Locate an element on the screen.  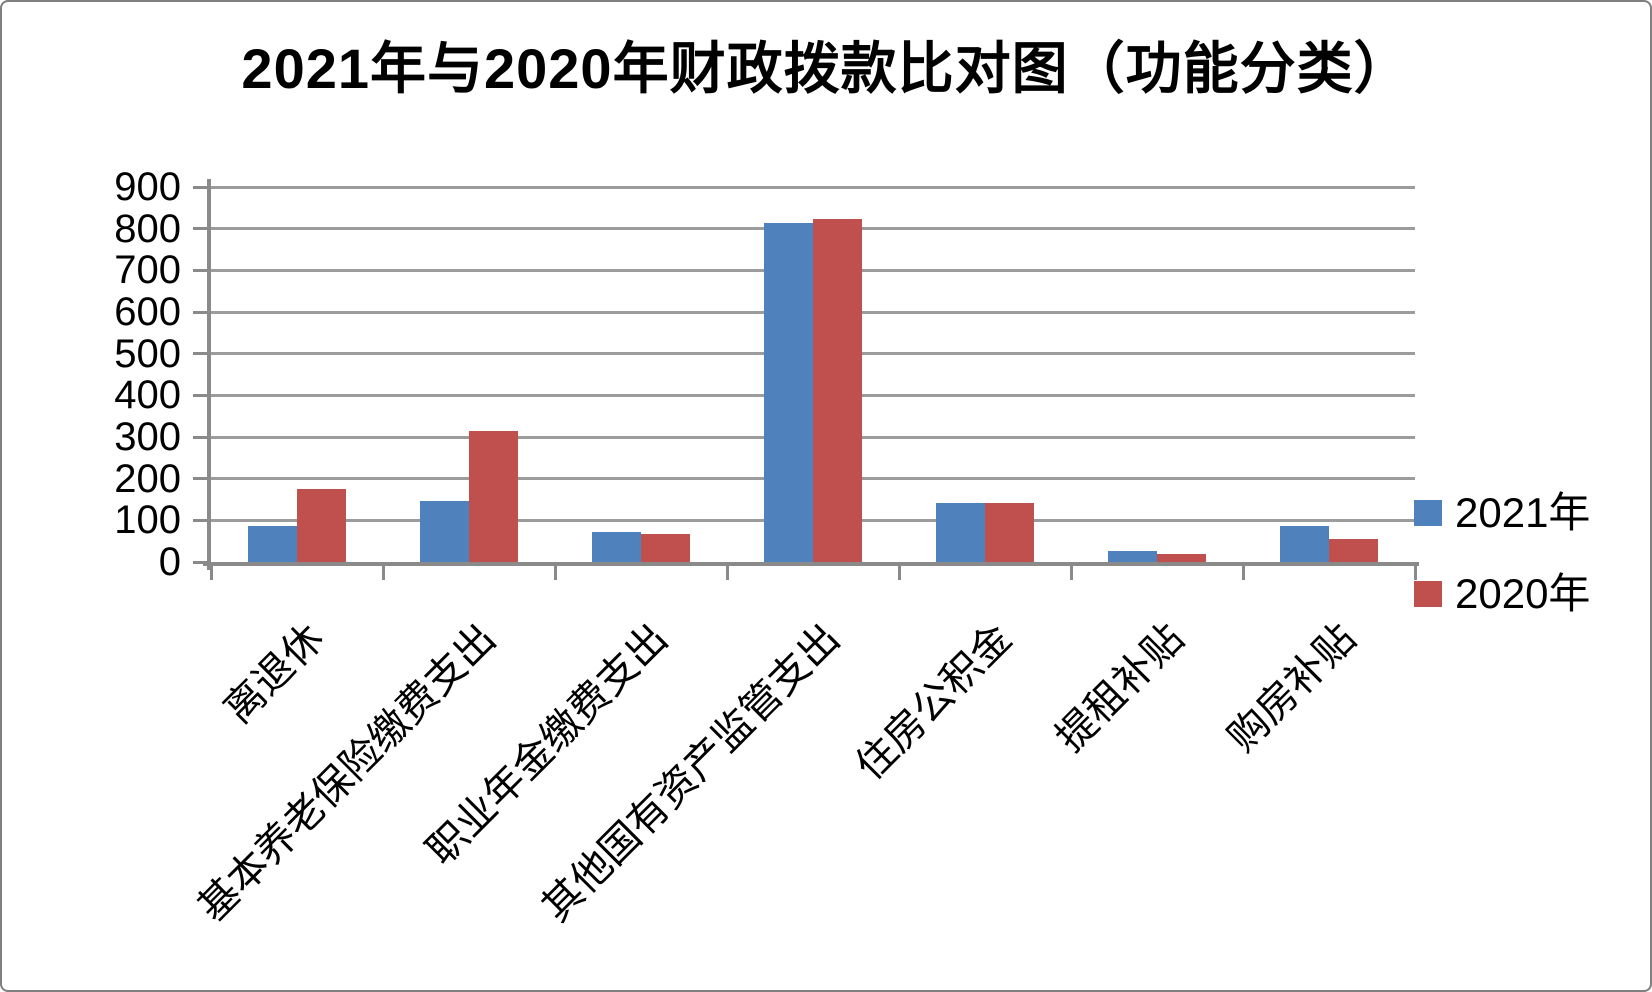
y-axis-tick-label: 700 is located at coordinates (147, 270).